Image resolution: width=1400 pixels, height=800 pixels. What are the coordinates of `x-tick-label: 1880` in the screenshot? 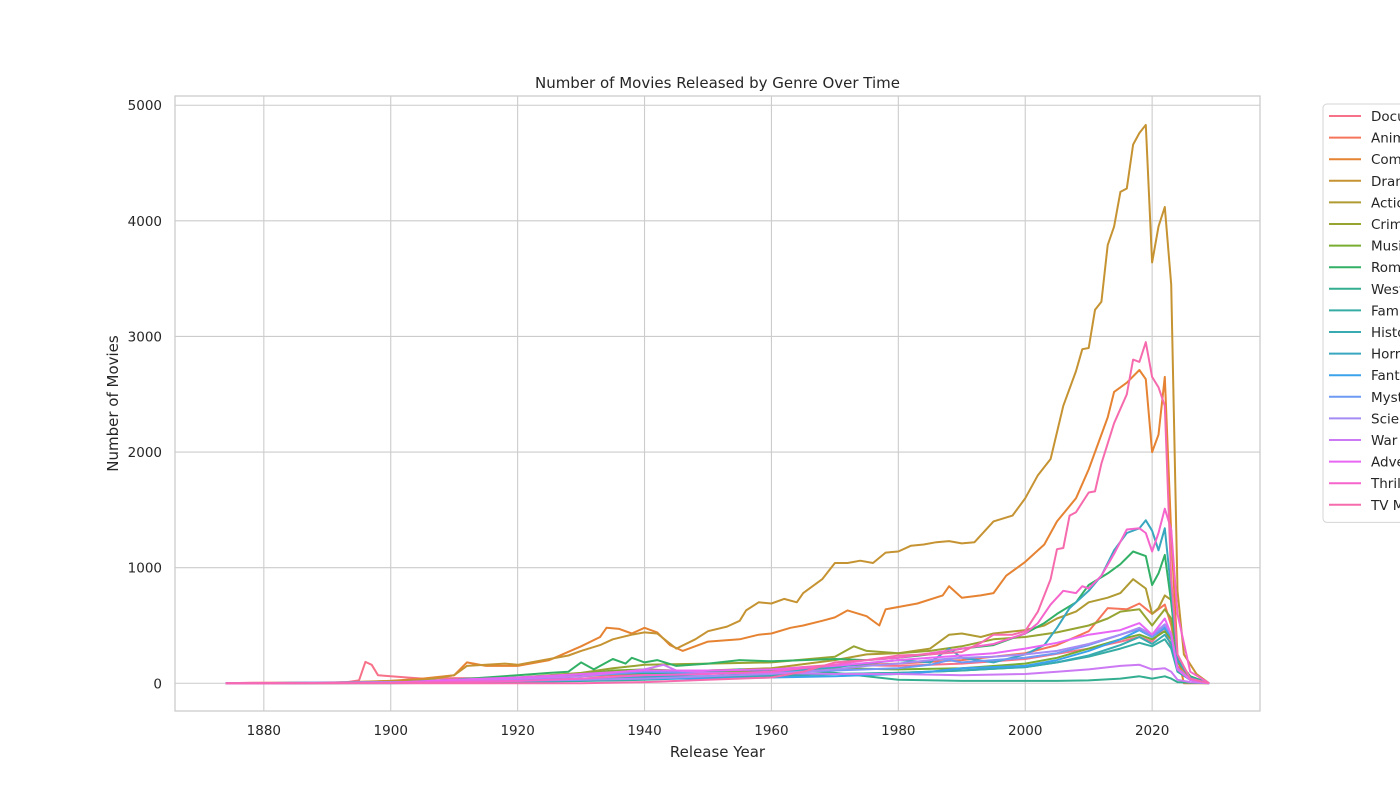 It's located at (264, 731).